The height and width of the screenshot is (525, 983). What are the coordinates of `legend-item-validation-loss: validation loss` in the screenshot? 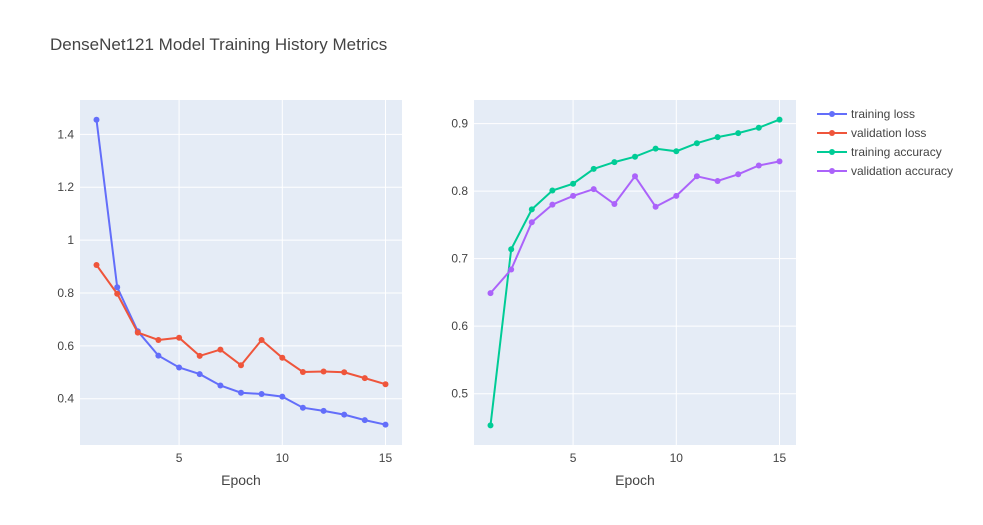 It's located at (871, 133).